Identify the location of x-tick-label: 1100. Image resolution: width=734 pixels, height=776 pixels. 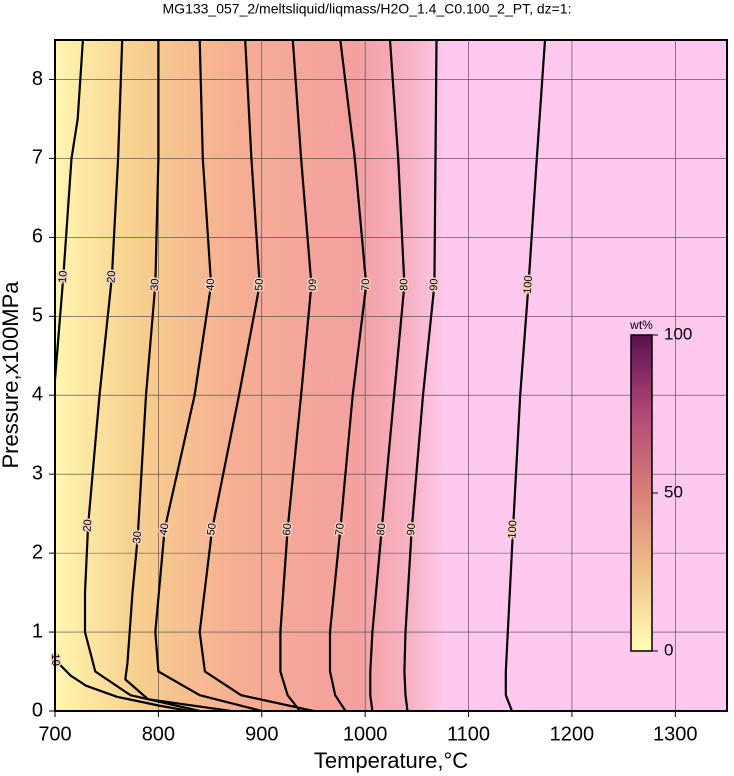
(468, 734).